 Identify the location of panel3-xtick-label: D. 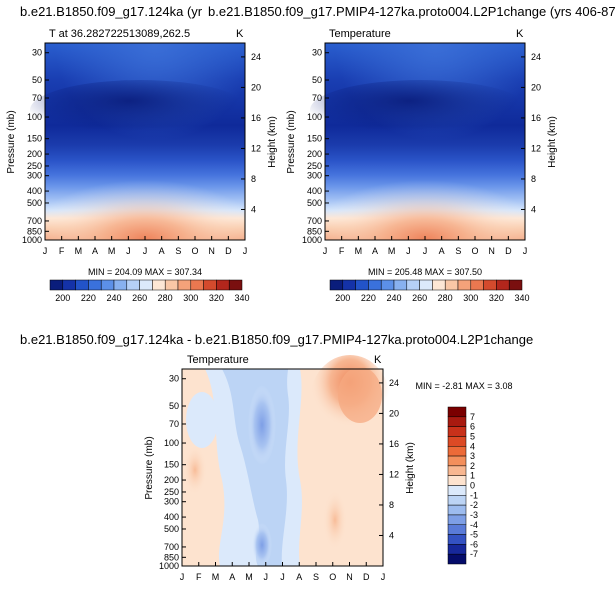
(366, 577).